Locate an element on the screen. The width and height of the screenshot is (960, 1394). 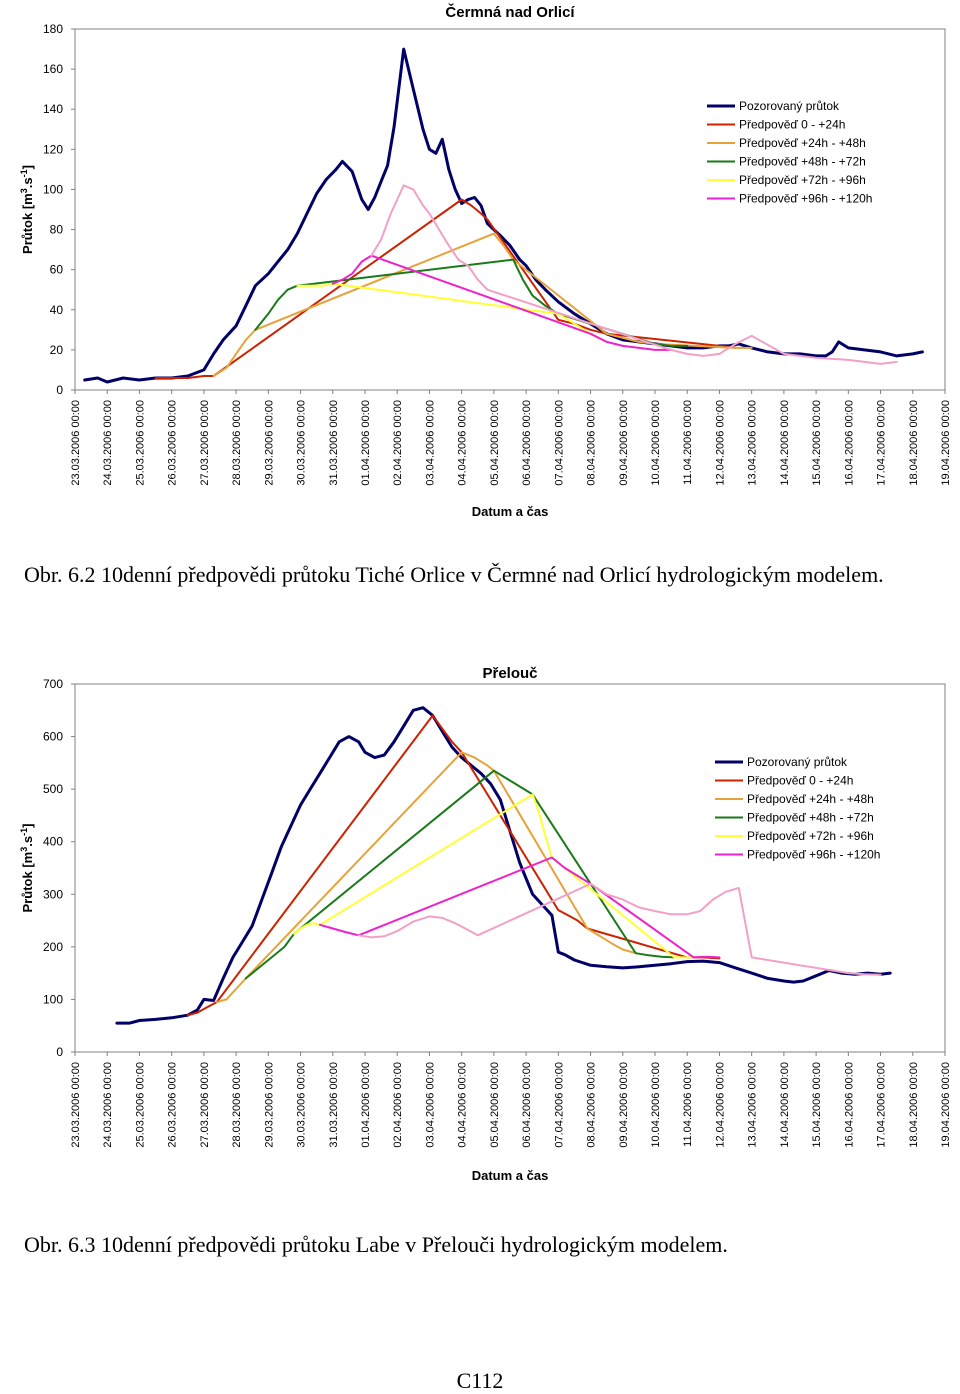
chart-title: Přelouč is located at coordinates (509, 673).